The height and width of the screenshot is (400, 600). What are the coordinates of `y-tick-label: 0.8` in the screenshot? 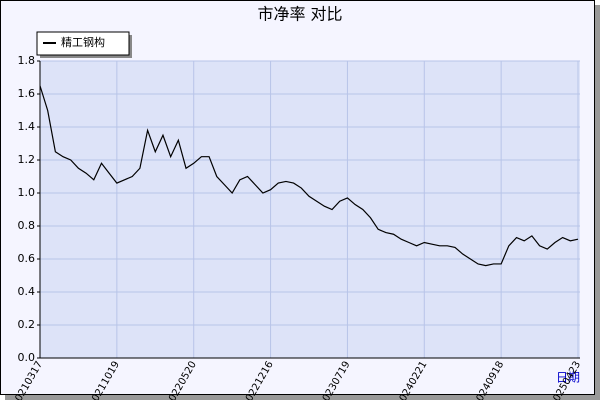 It's located at (27, 225).